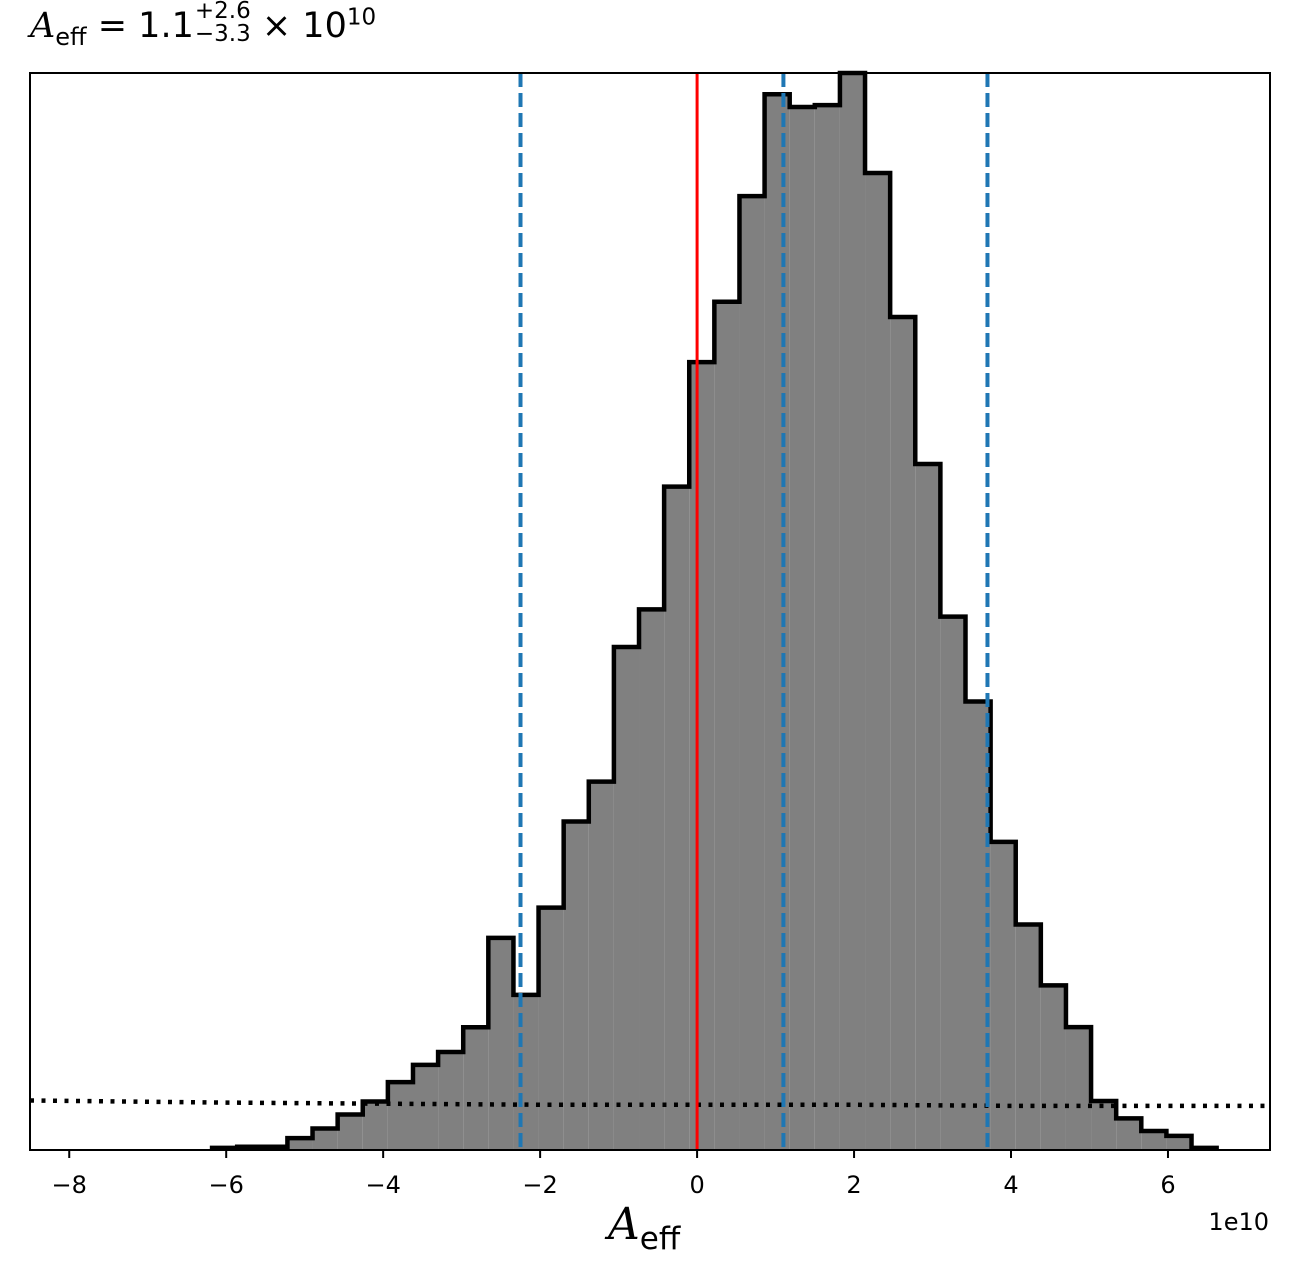 This screenshot has height=1278, width=1289. What do you see at coordinates (222, 34) in the screenshot?
I see `title-lower-error: −3.3` at bounding box center [222, 34].